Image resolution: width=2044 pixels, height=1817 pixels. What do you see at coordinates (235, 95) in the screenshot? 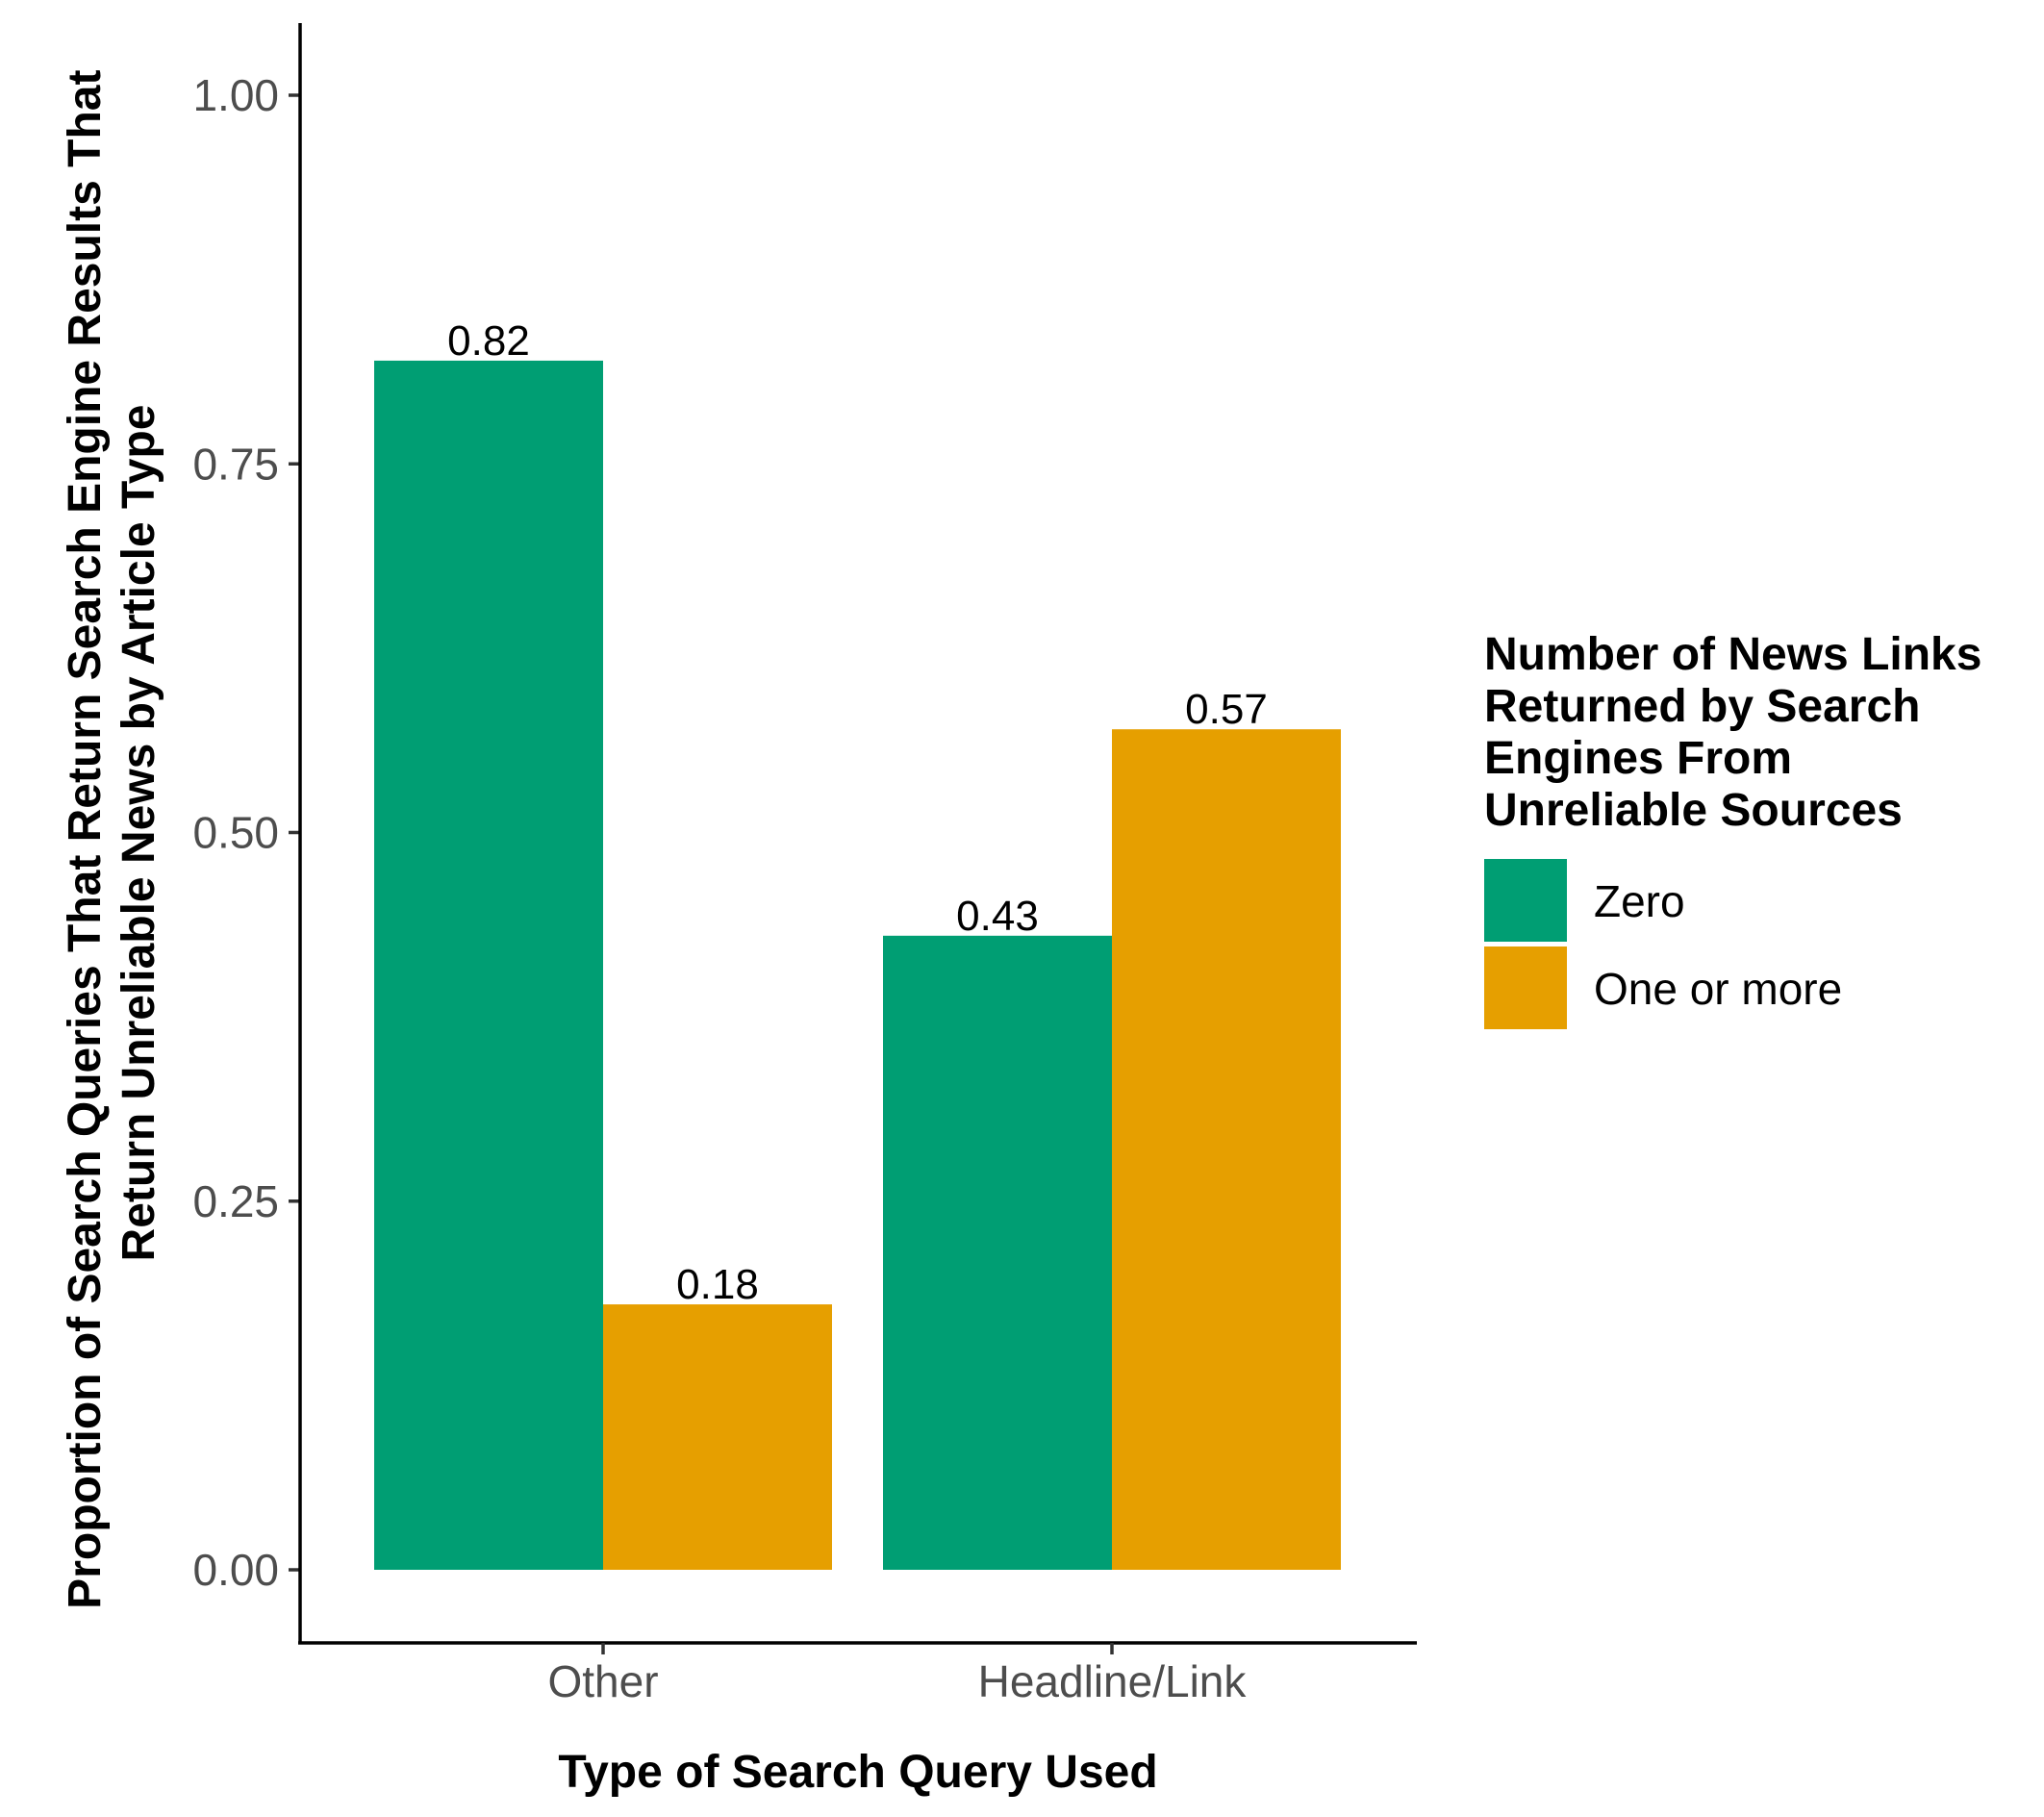
I see `y-tick-label: 1.00` at bounding box center [235, 95].